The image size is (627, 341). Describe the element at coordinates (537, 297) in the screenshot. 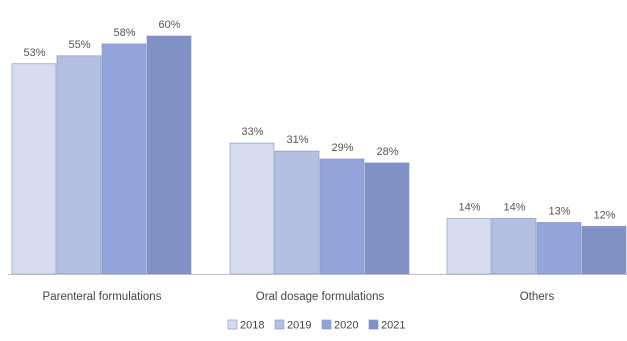

I see `category-label: Others` at that location.